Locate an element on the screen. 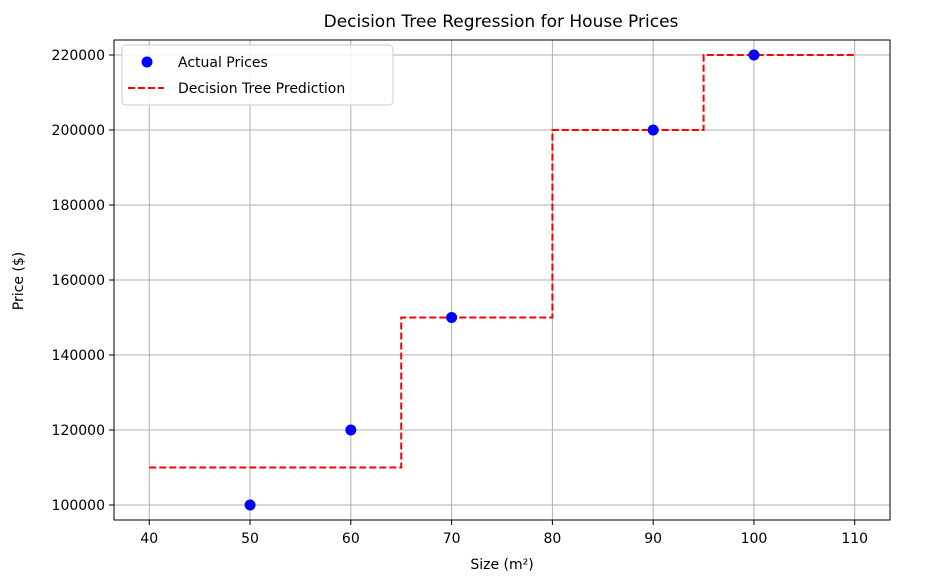  x-tick-label: 70 is located at coordinates (452, 539).